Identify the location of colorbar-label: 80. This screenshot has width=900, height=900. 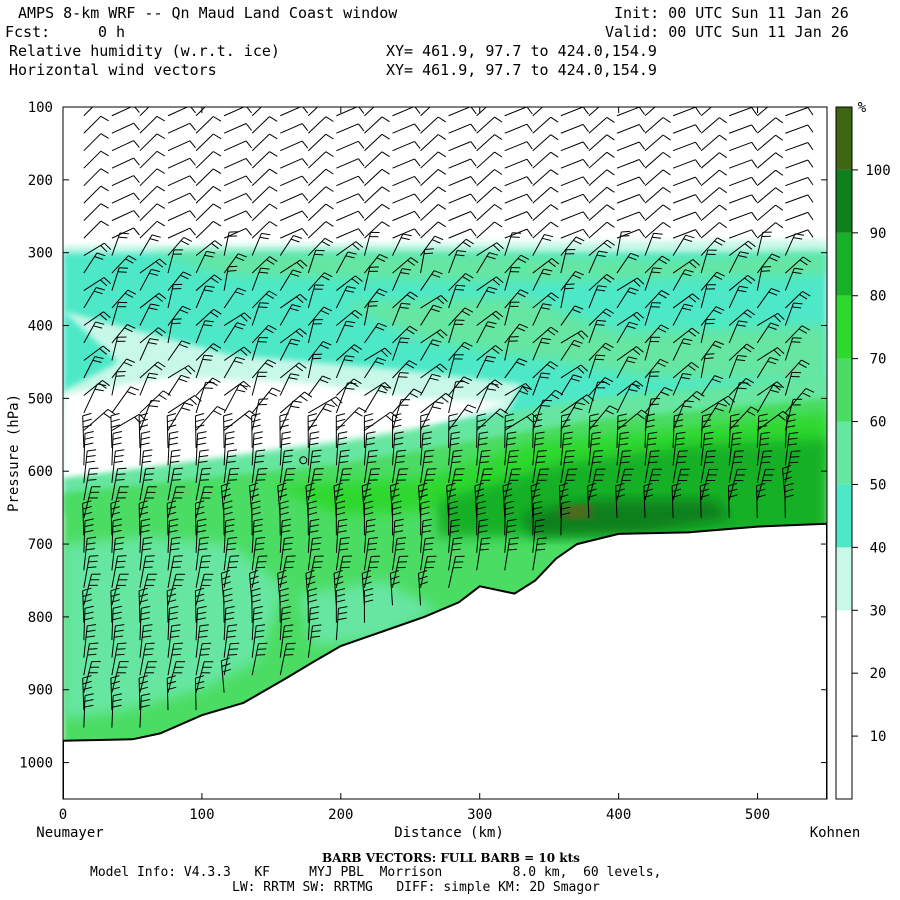
(878, 297).